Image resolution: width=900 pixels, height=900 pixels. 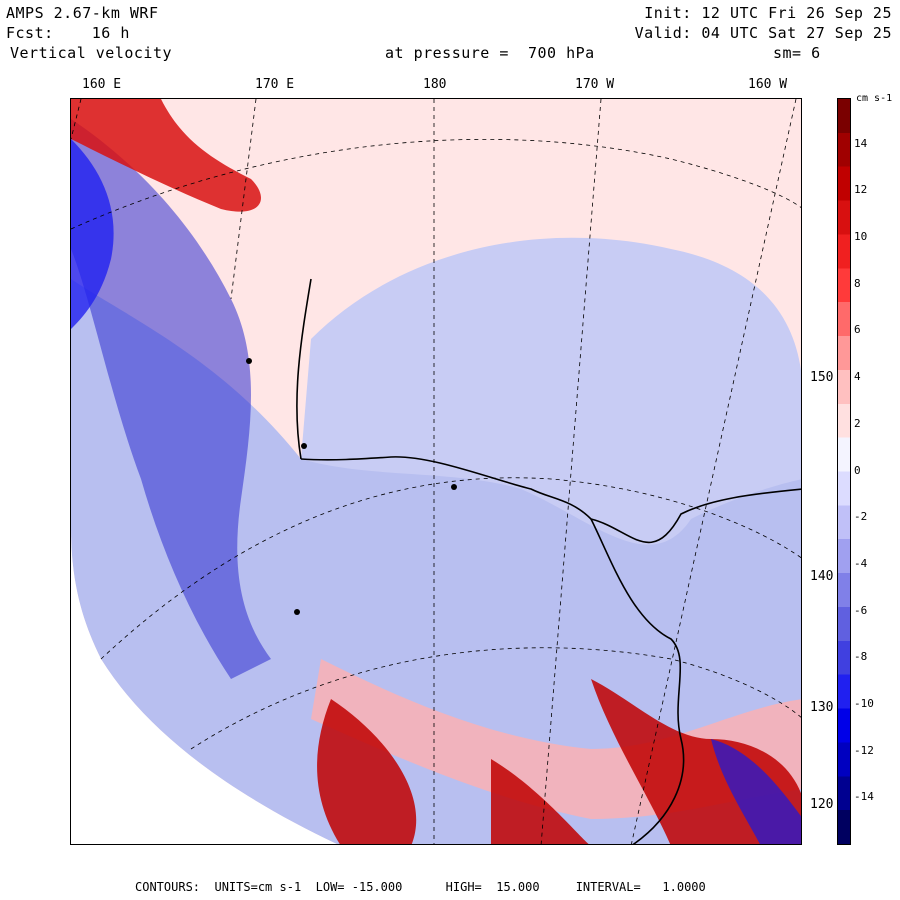 I want to click on lon-label-160e: 160 E, so click(x=102, y=84).